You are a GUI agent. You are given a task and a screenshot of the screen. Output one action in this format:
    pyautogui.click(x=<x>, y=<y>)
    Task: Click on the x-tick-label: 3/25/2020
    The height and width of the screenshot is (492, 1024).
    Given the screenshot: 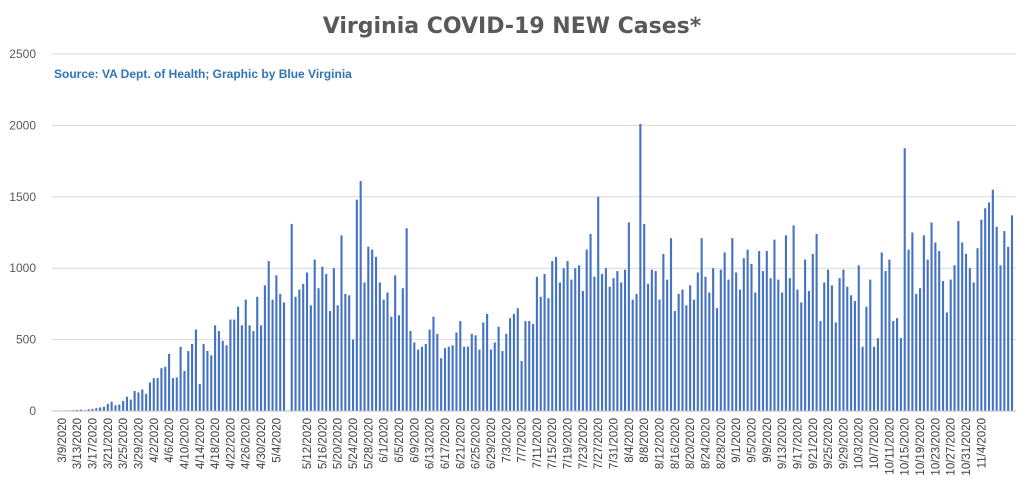 What is the action you would take?
    pyautogui.click(x=124, y=443)
    